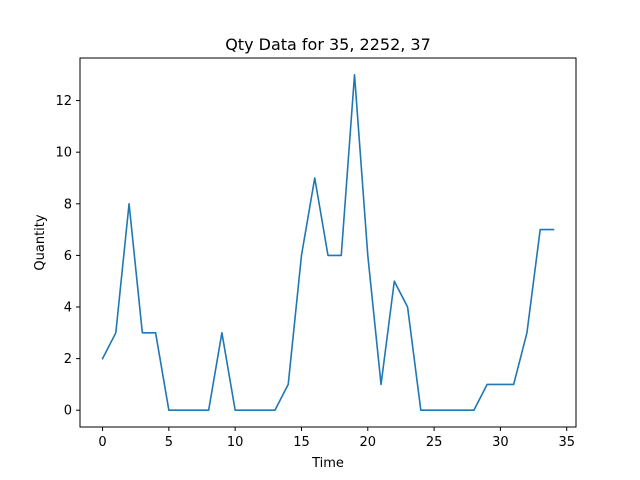  I want to click on y-tick-label: 4, so click(68, 308).